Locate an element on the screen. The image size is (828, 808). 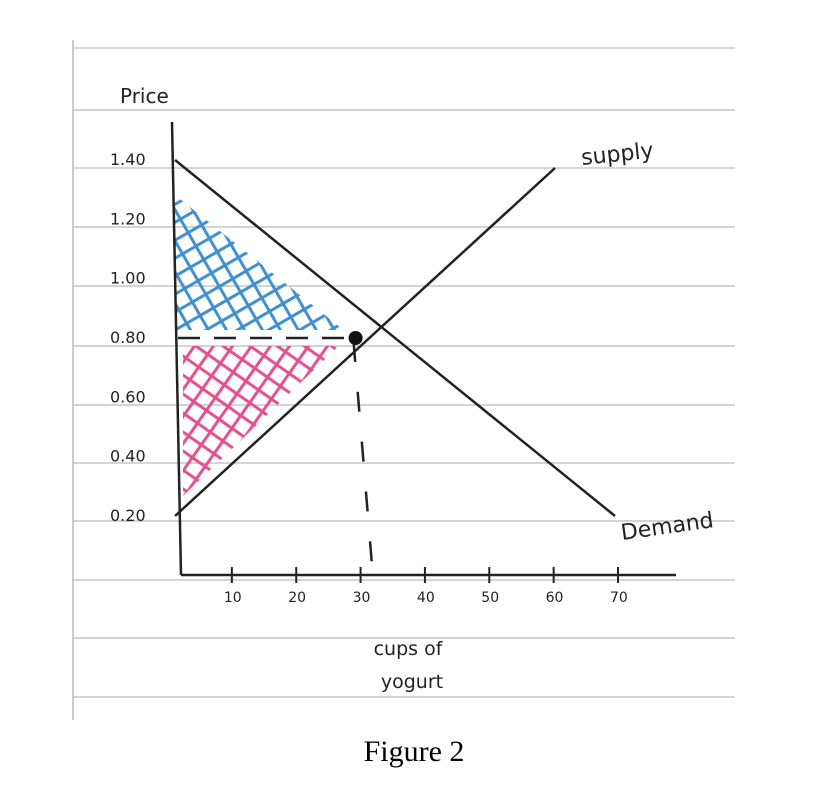
y-tick-label: 1.40 is located at coordinates (128, 159).